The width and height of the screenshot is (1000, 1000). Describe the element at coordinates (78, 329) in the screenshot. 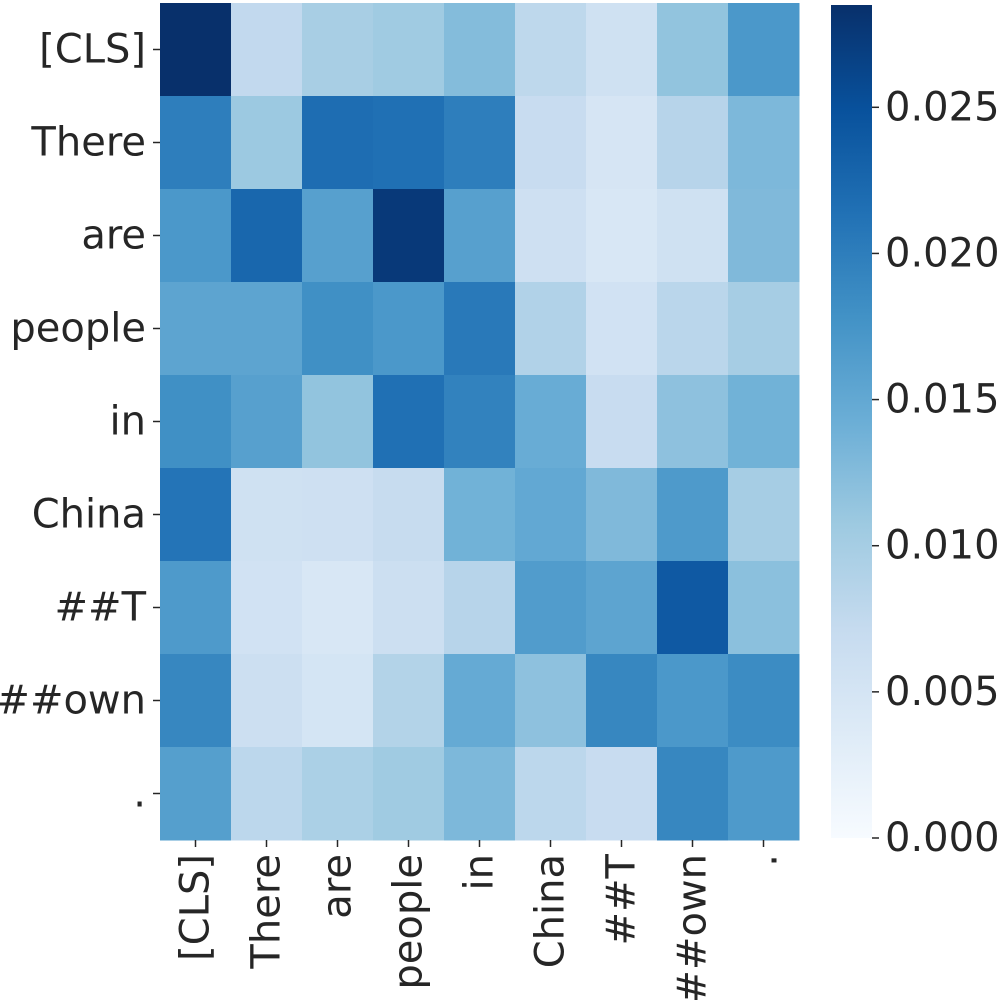

I see `y-tick-label-people: people` at that location.